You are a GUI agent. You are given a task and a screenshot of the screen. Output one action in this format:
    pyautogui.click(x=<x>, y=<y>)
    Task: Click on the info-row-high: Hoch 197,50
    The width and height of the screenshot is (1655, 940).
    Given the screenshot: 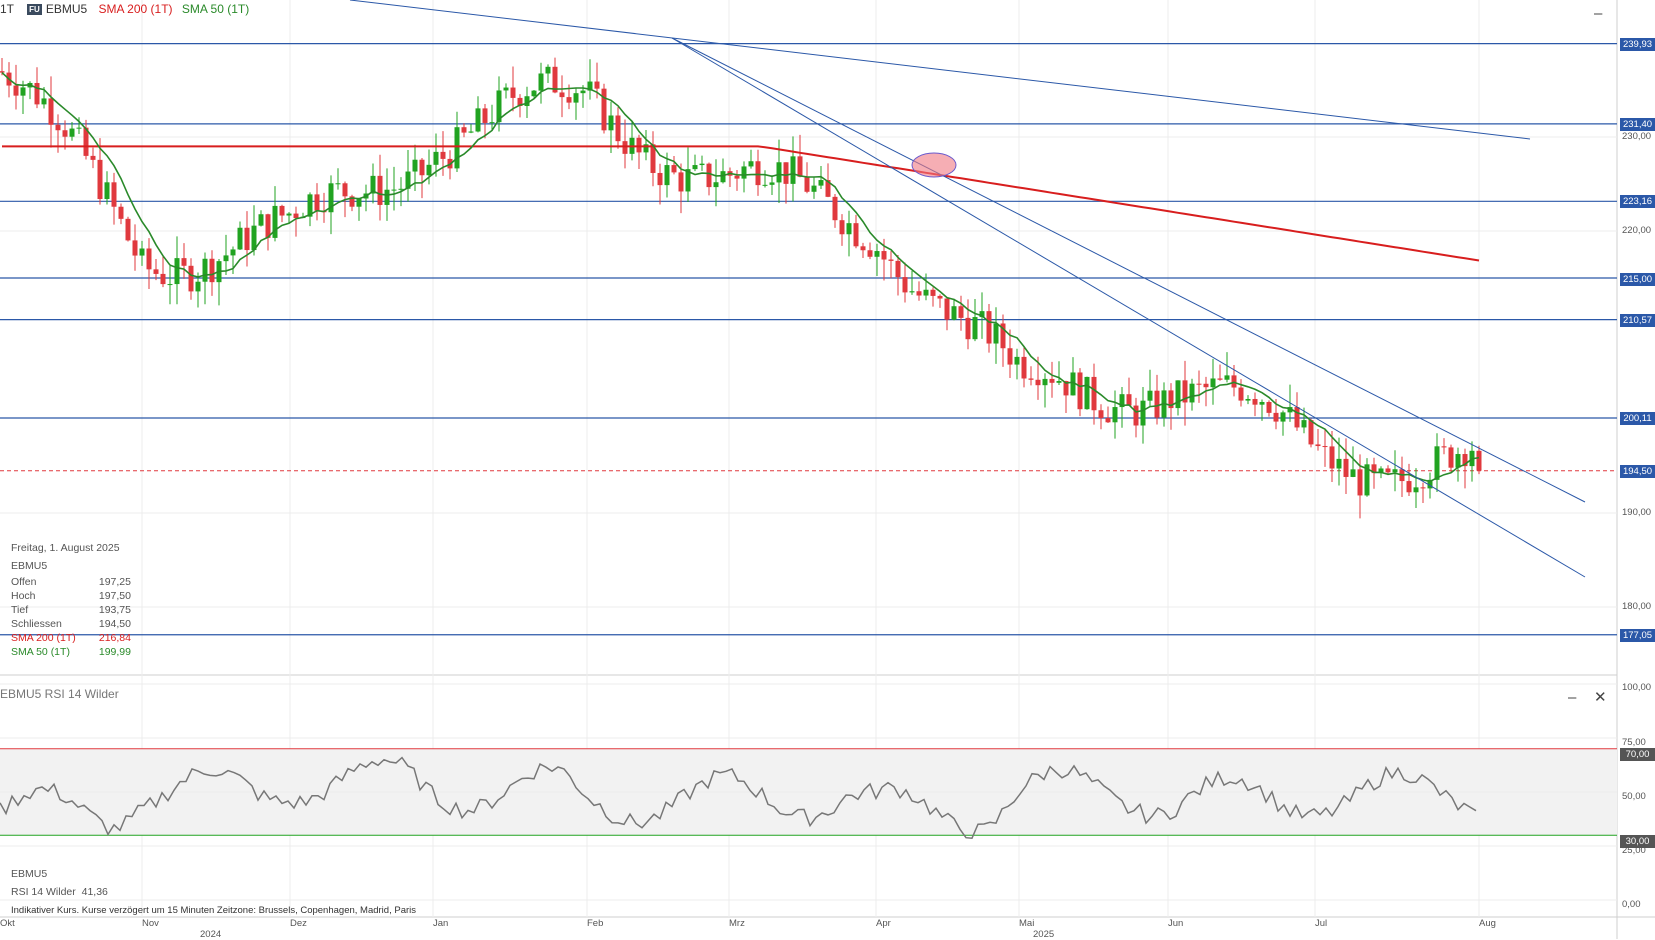 What is the action you would take?
    pyautogui.click(x=71, y=596)
    